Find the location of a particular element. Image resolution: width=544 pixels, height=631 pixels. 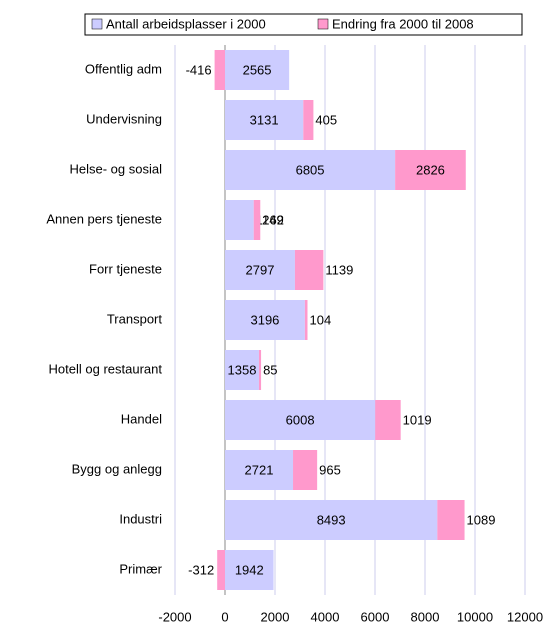

x-tick-label: 2000 is located at coordinates (275, 616).